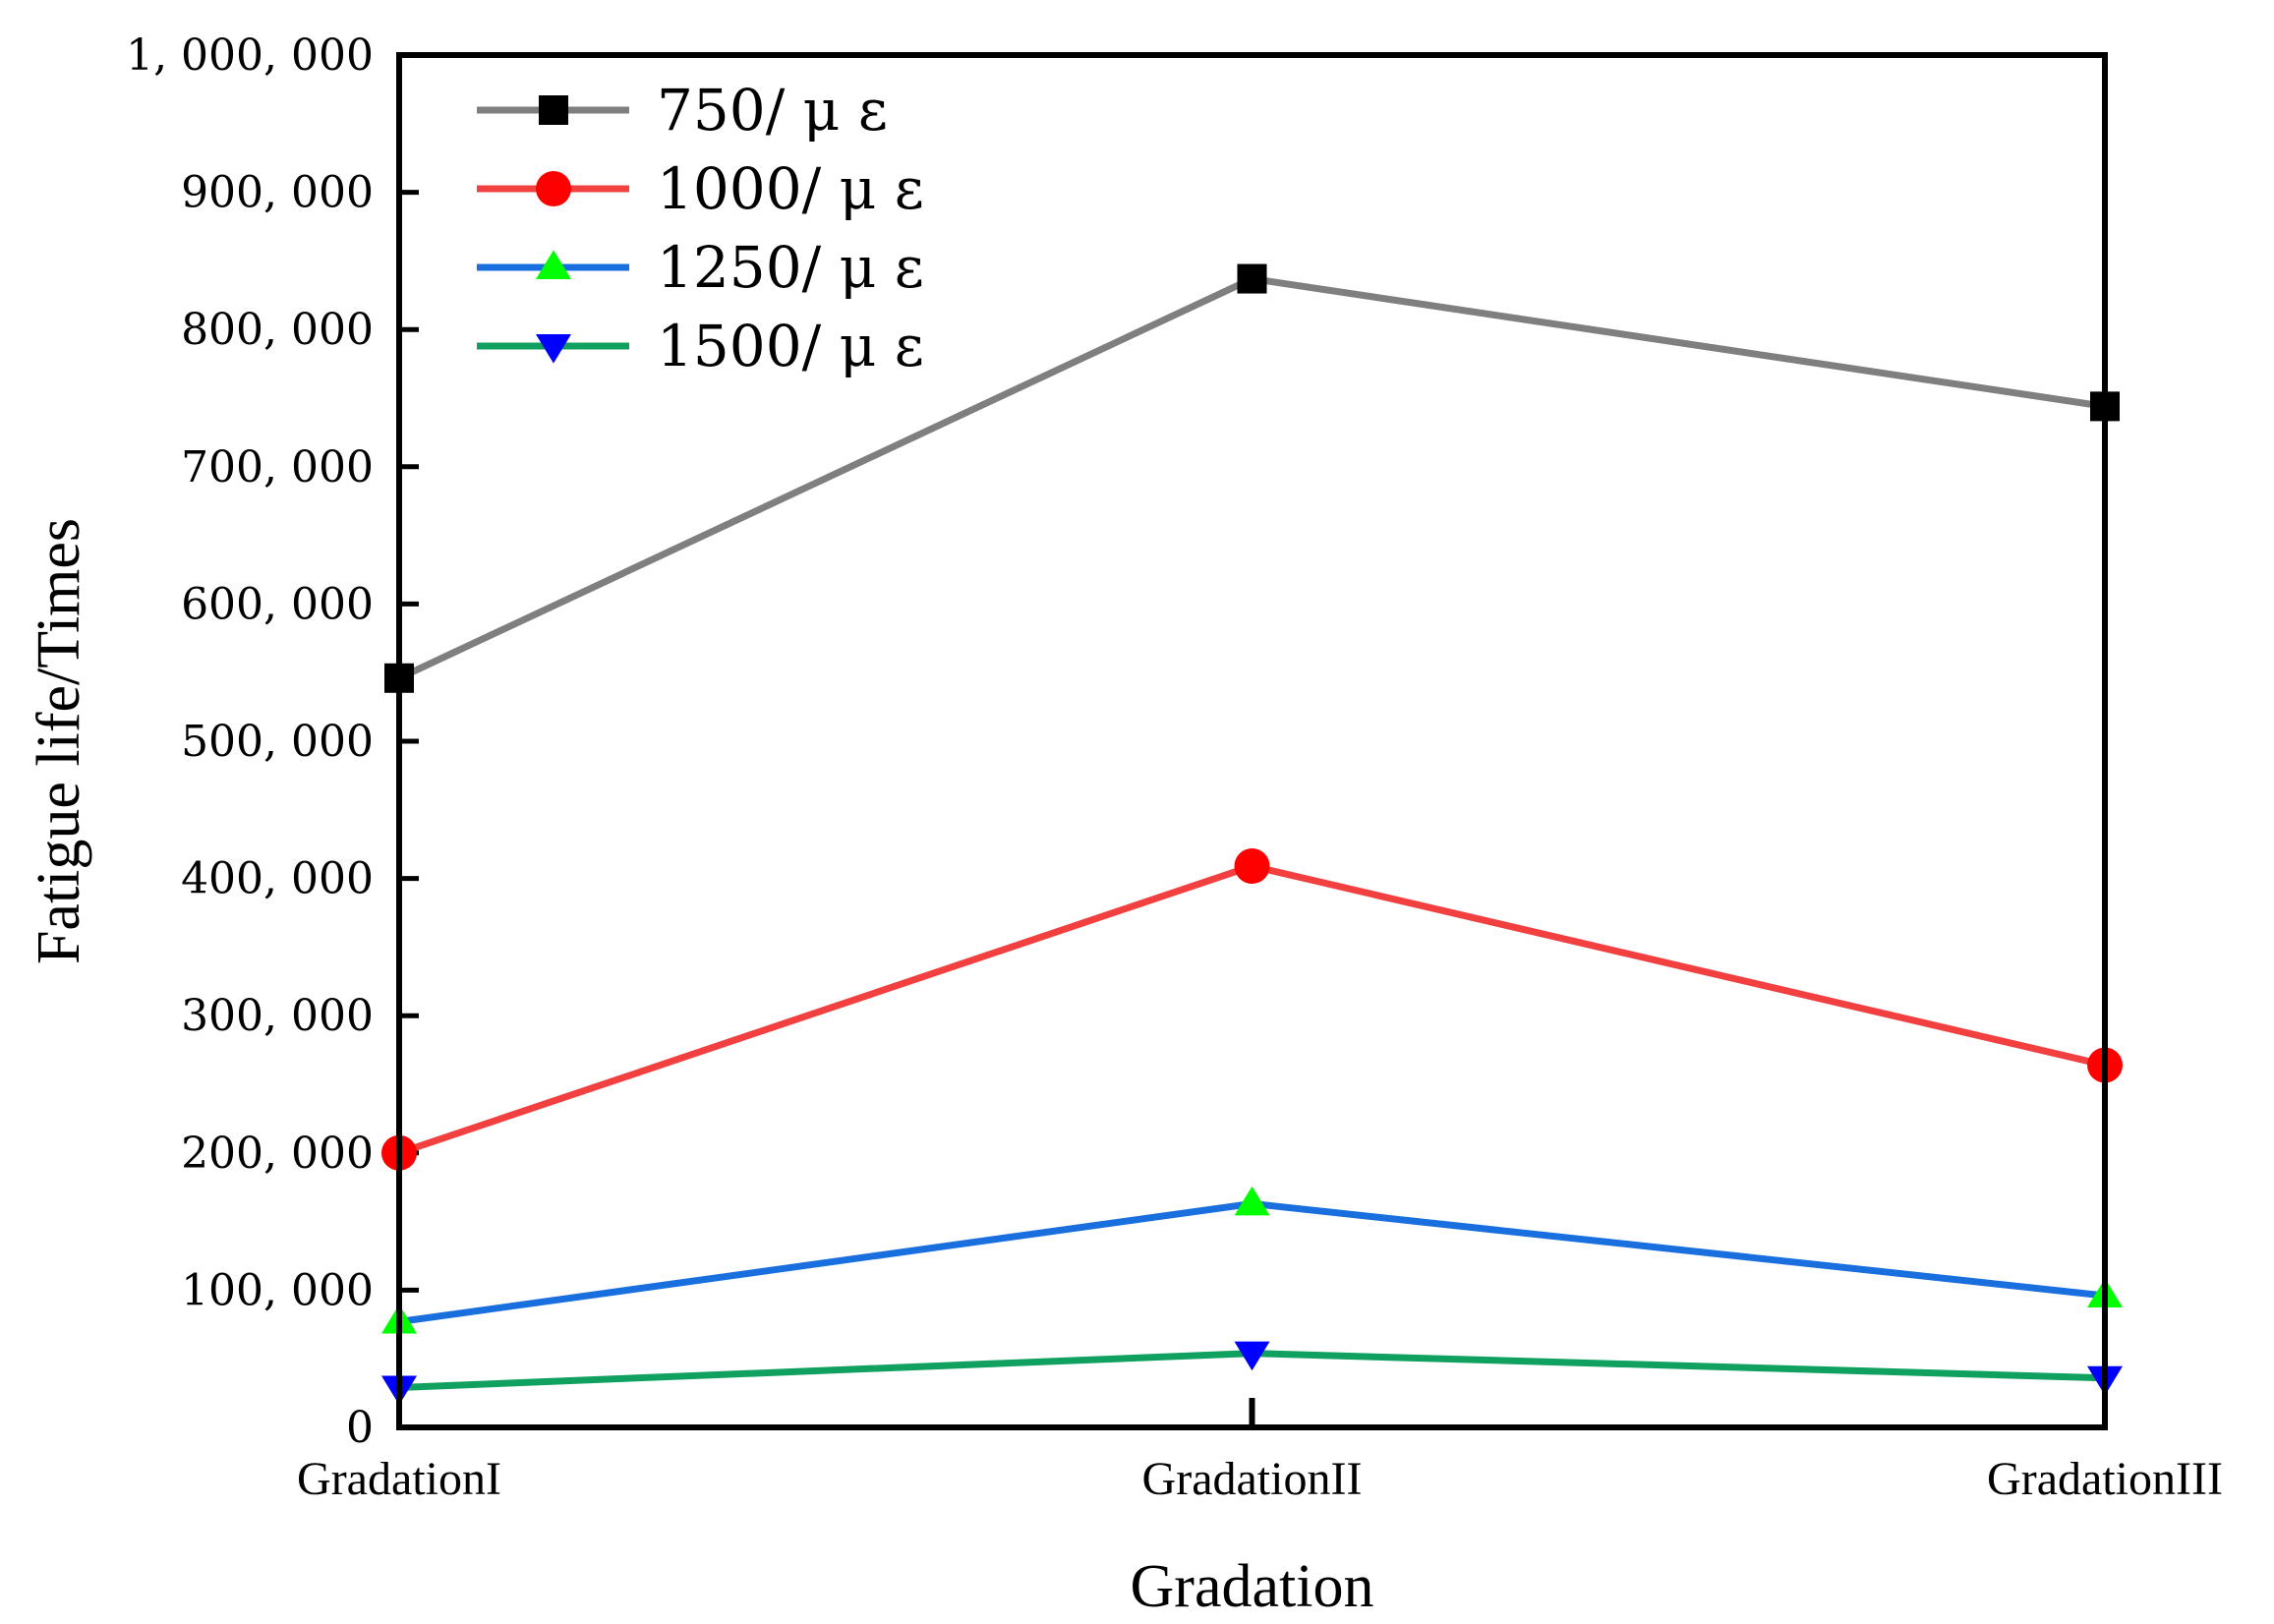  Describe the element at coordinates (2105, 1479) in the screenshot. I see `x-tick-label: GradationIII` at that location.